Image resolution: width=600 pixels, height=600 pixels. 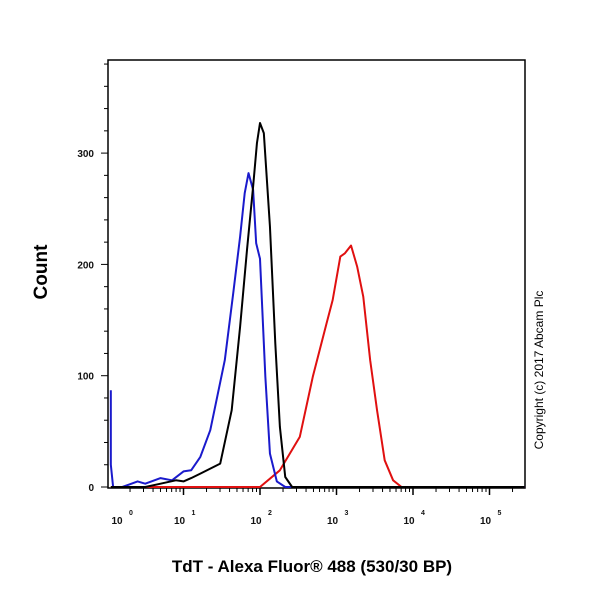 I want to click on y-axis-label: Count, so click(x=41, y=272).